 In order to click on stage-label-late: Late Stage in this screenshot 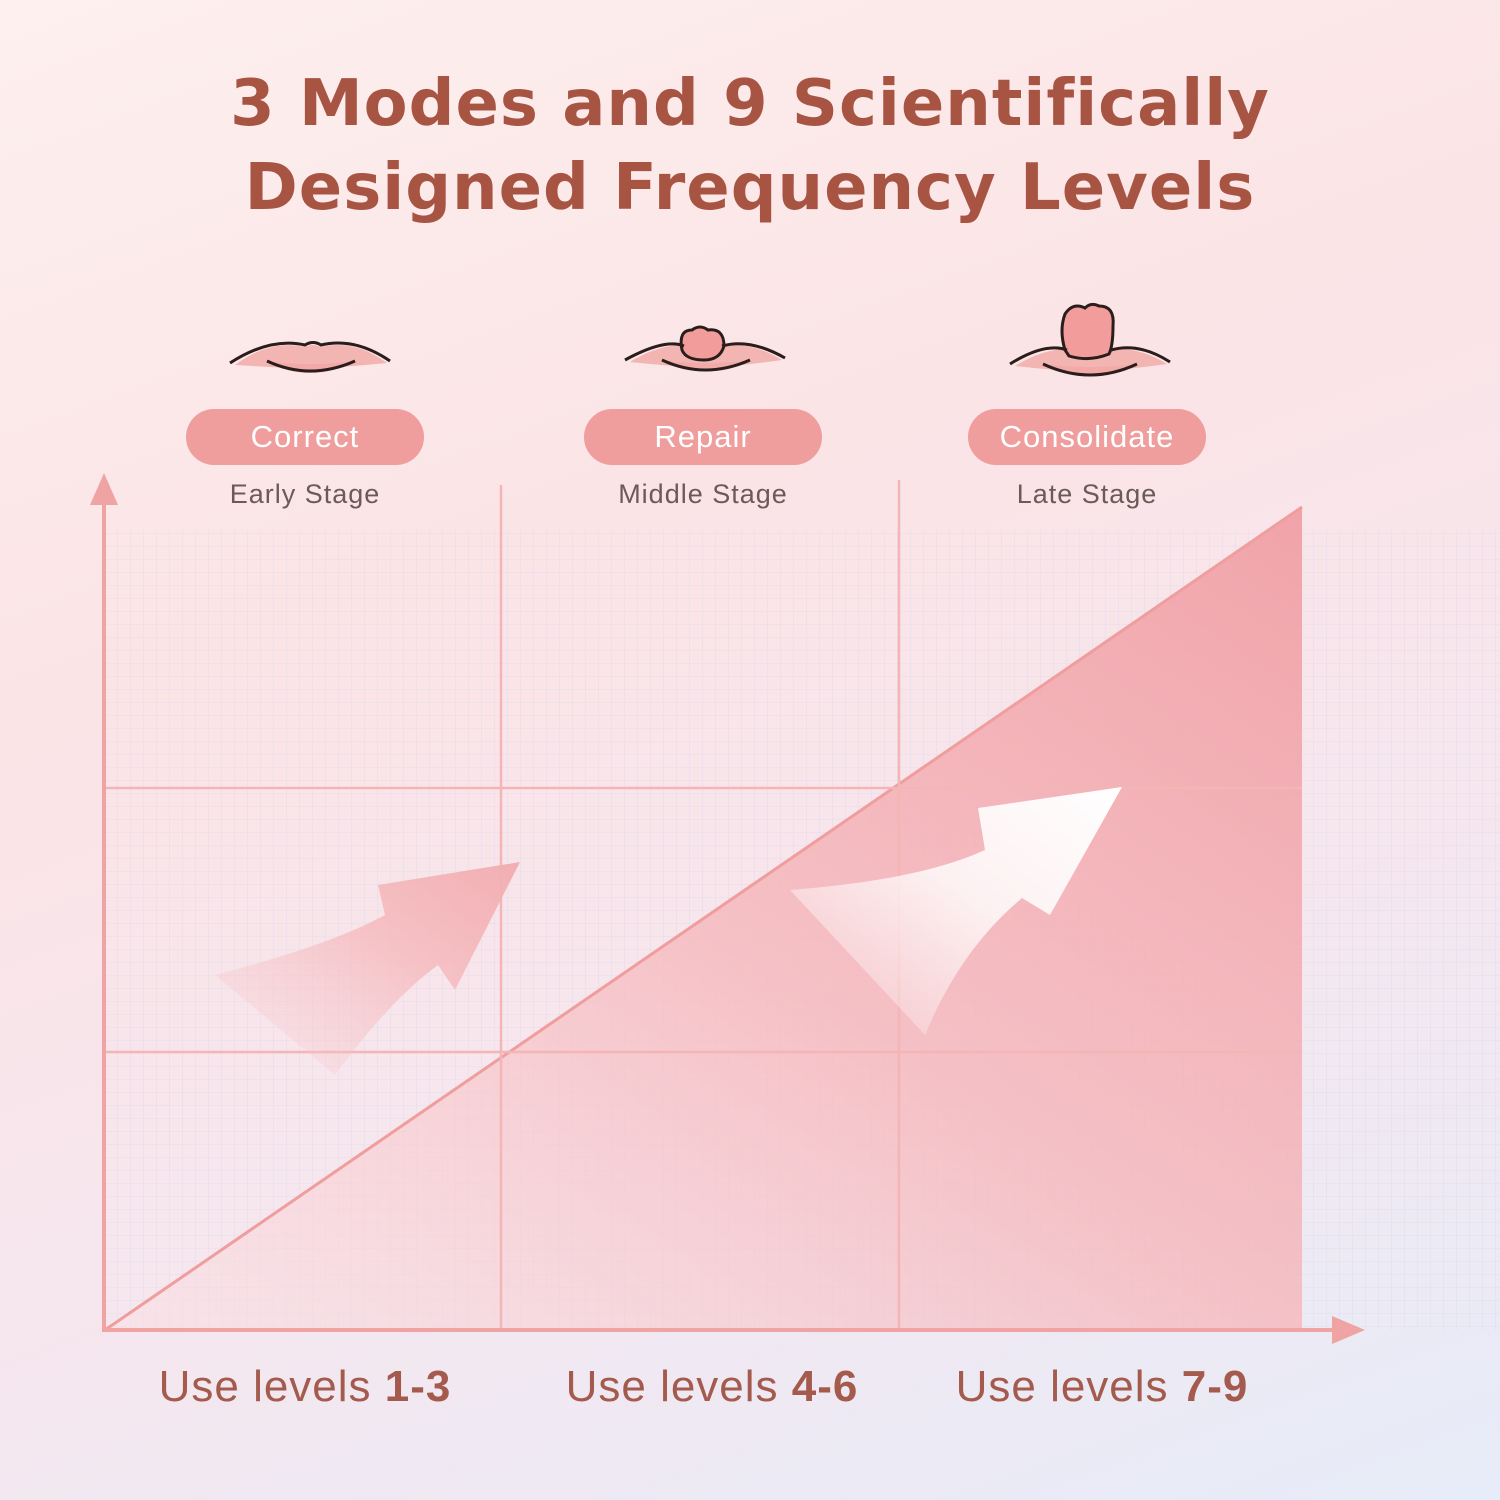, I will do `click(1087, 494)`.